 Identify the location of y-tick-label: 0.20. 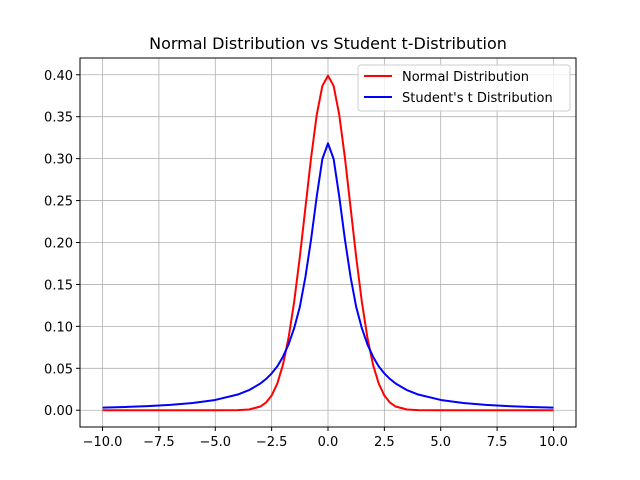
(58, 244).